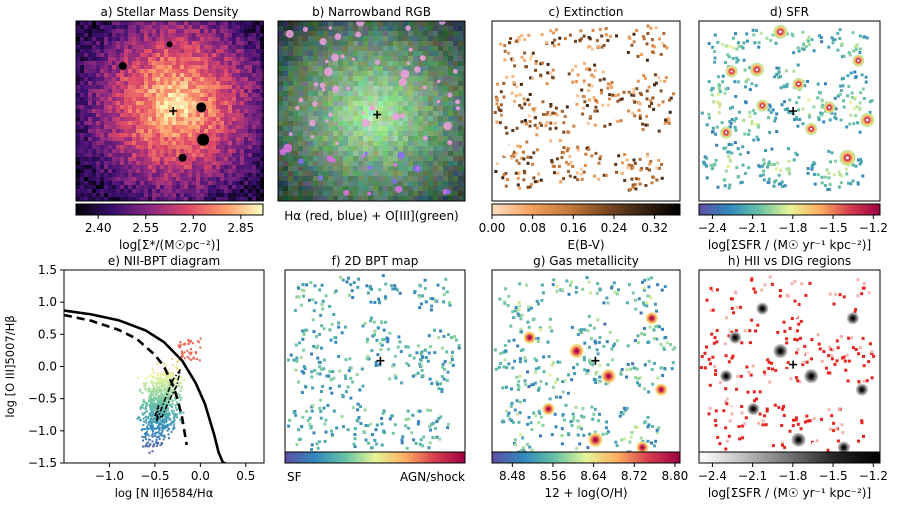 The image size is (899, 509). Describe the element at coordinates (712, 476) in the screenshot. I see `panel-h-cb-ticklabel: −2.4` at that location.